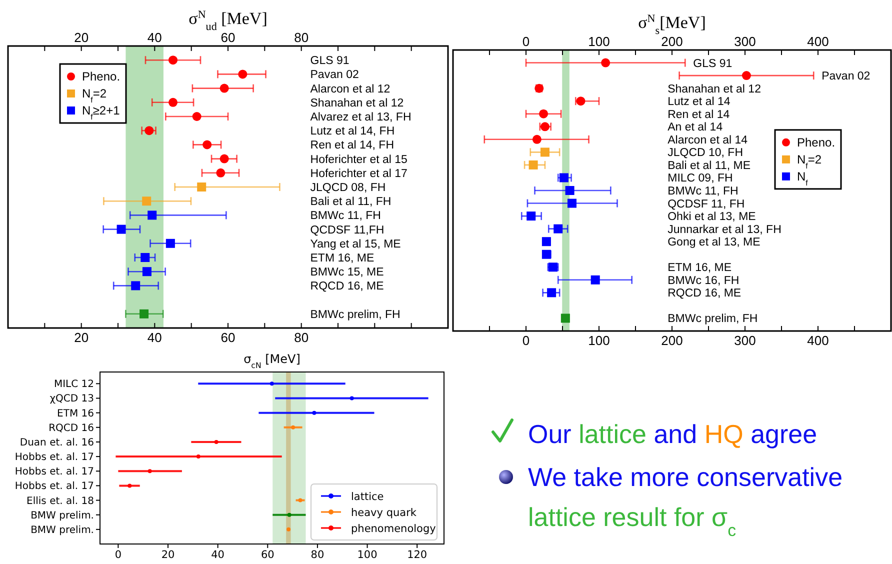  I want to click on y-tick-label: Hobbs et. al. 17, so click(54, 472).